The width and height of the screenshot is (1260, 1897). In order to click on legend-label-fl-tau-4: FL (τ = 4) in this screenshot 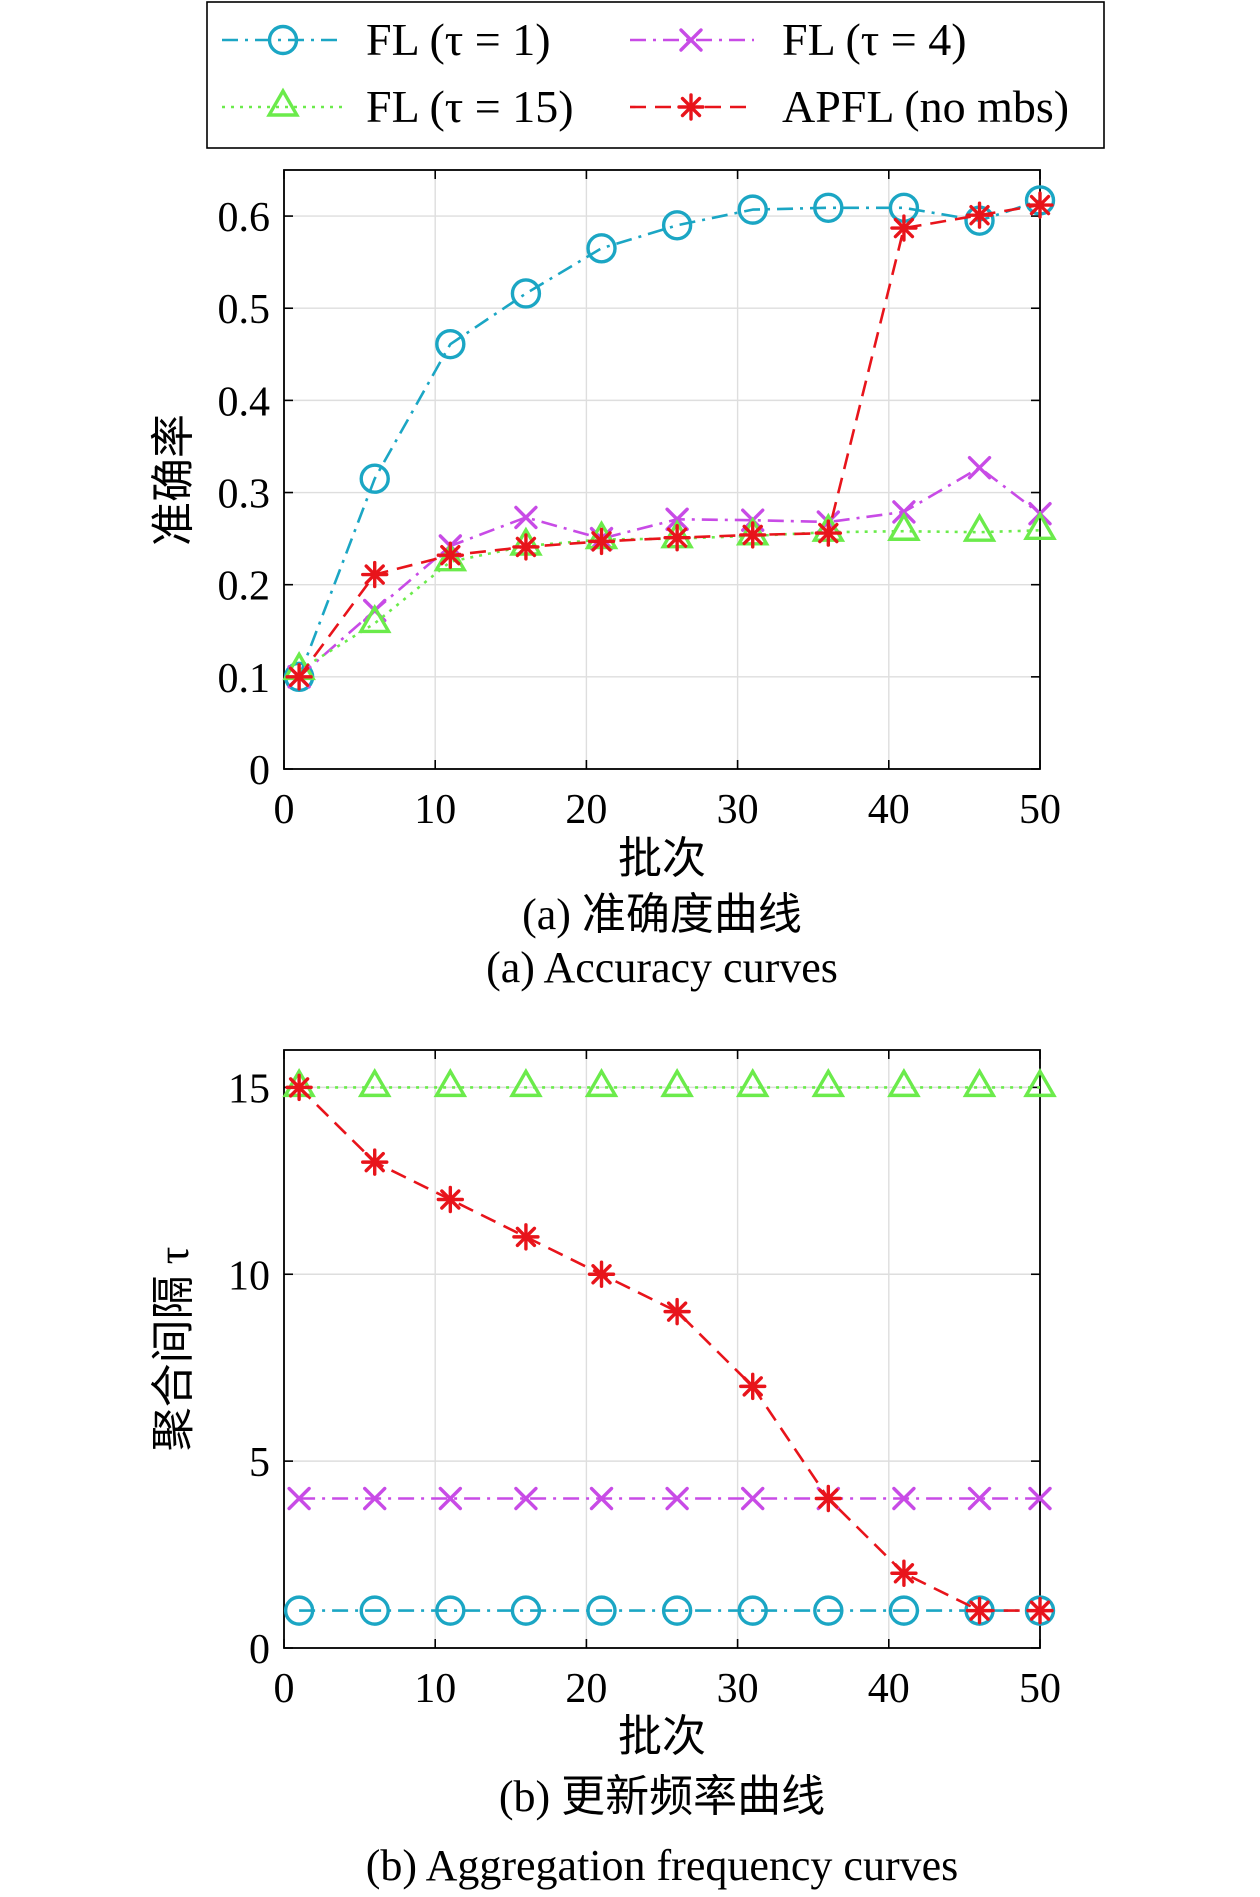, I will do `click(874, 39)`.